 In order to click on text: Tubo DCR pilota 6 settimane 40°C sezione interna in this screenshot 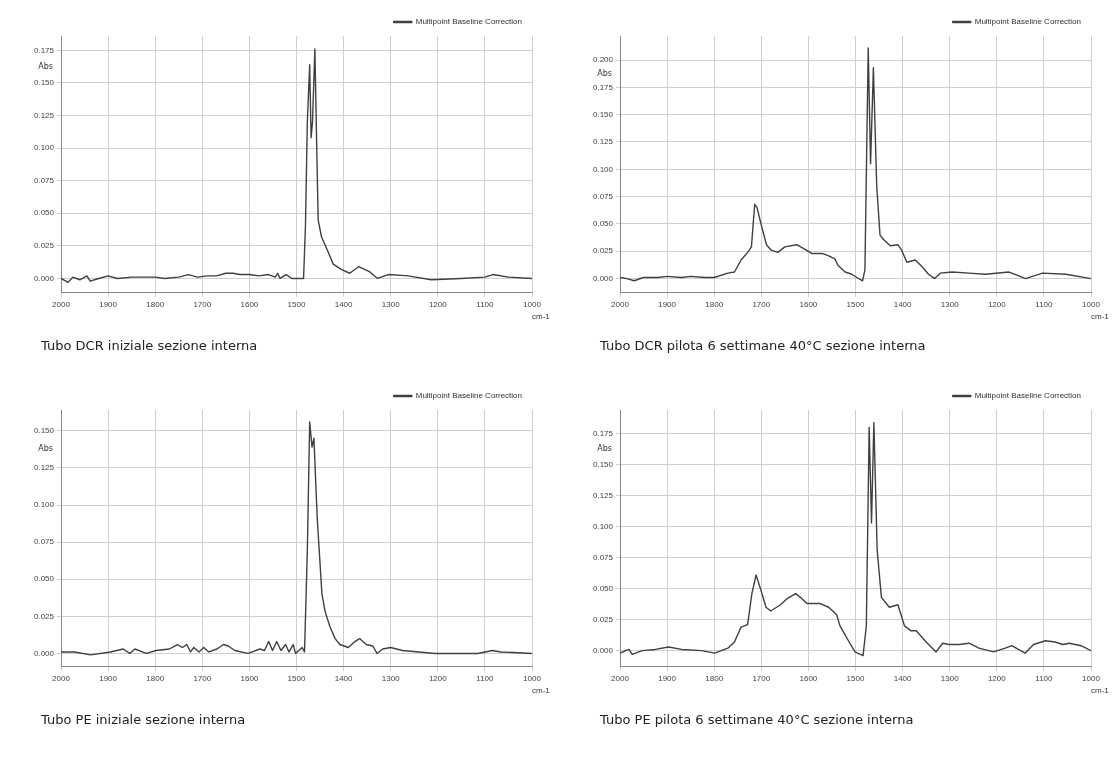, I will do `click(763, 345)`.